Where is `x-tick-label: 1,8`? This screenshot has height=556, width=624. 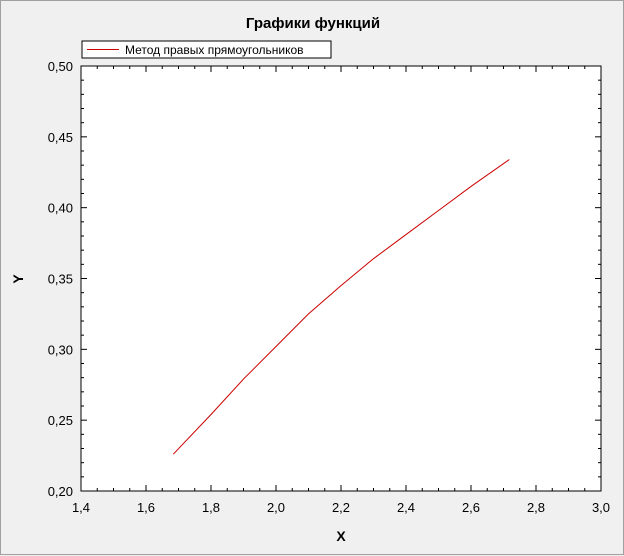 x-tick-label: 1,8 is located at coordinates (211, 507).